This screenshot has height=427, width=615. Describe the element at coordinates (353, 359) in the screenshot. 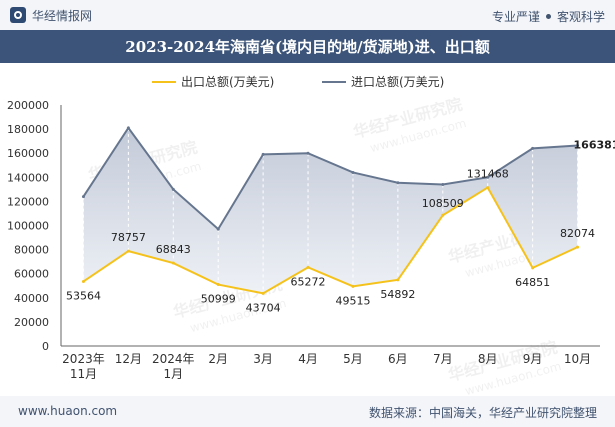

I see `x-tick-label: 5月` at that location.